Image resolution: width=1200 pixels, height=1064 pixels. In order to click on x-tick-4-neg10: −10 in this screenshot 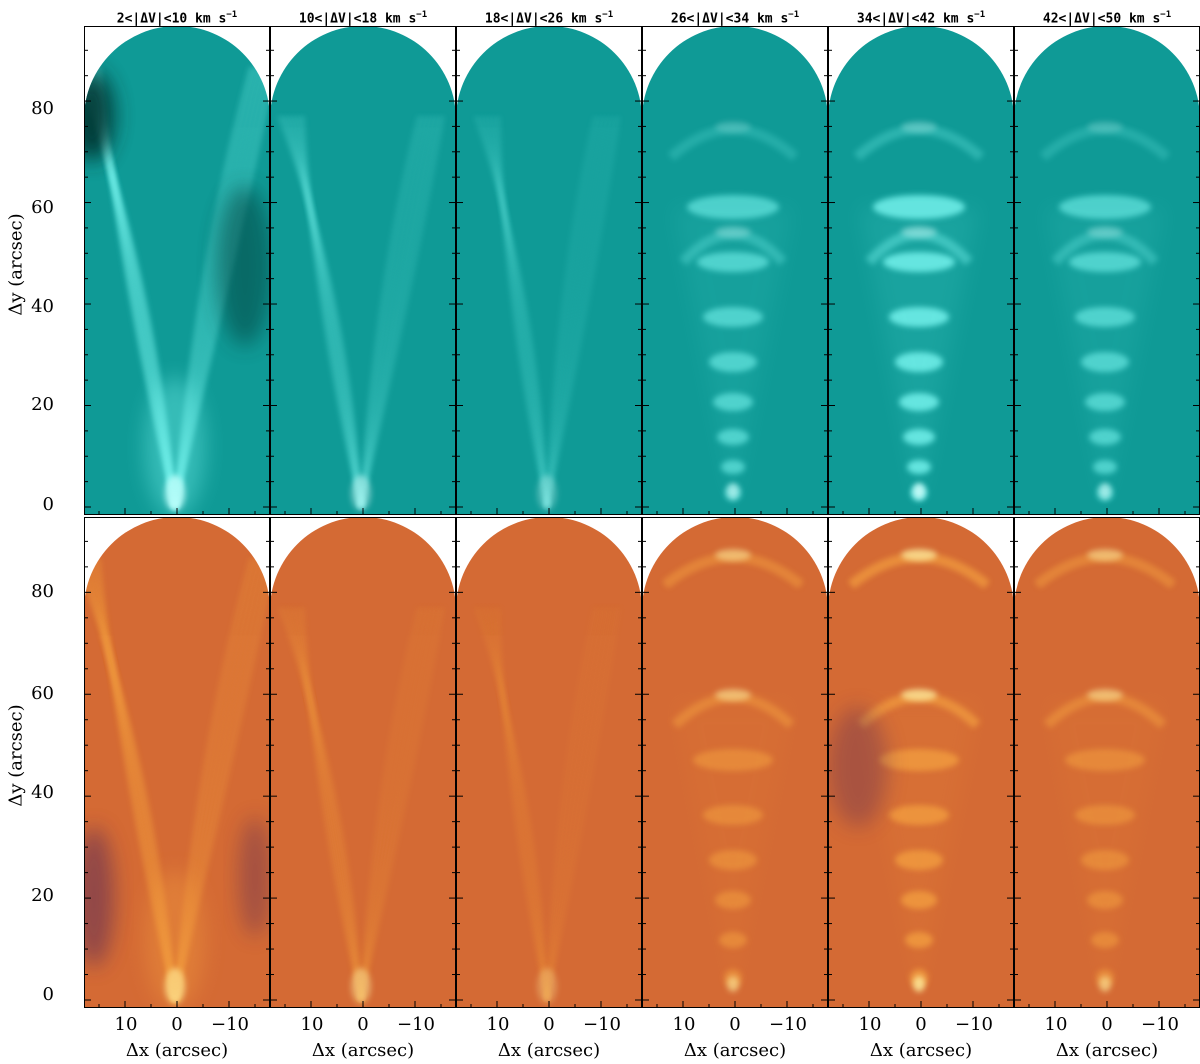, I will do `click(788, 1024)`.